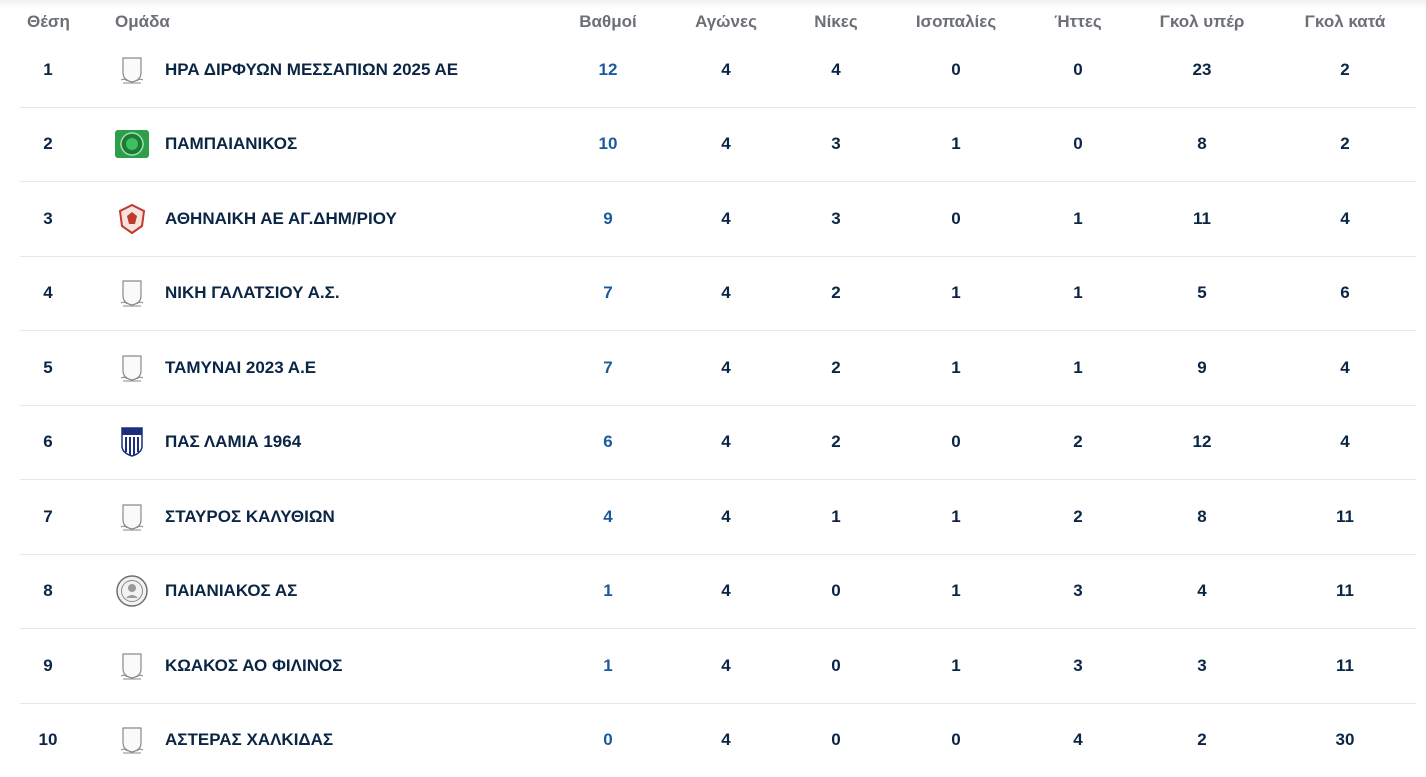 This screenshot has height=777, width=1426. What do you see at coordinates (1078, 740) in the screenshot?
I see `losses-cell: 4` at bounding box center [1078, 740].